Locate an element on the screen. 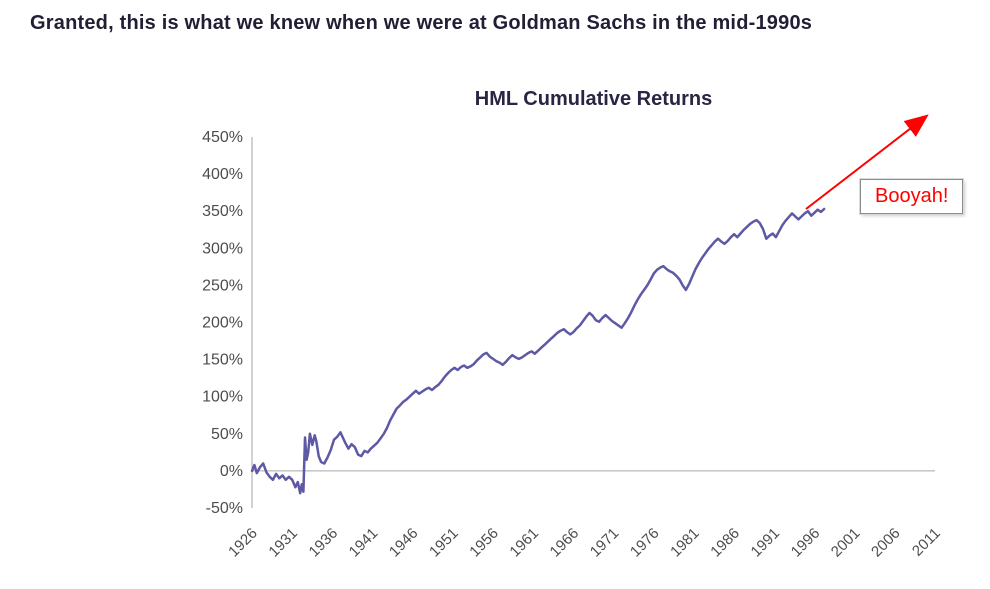  y-tick-label: 100% is located at coordinates (222, 397).